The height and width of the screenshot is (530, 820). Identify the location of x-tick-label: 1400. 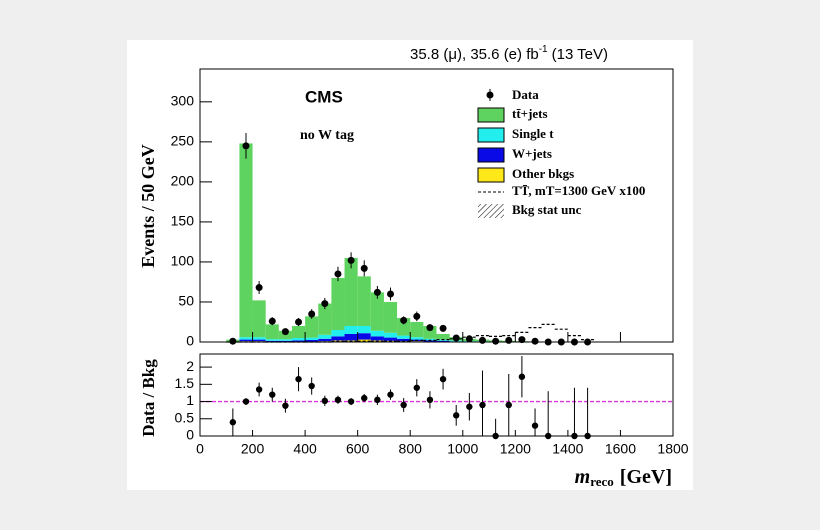
(567, 449).